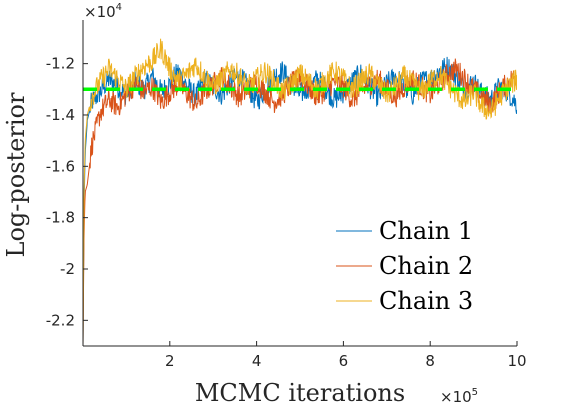 Image resolution: width=570 pixels, height=413 pixels. What do you see at coordinates (344, 361) in the screenshot?
I see `x-tick-label: 6` at bounding box center [344, 361].